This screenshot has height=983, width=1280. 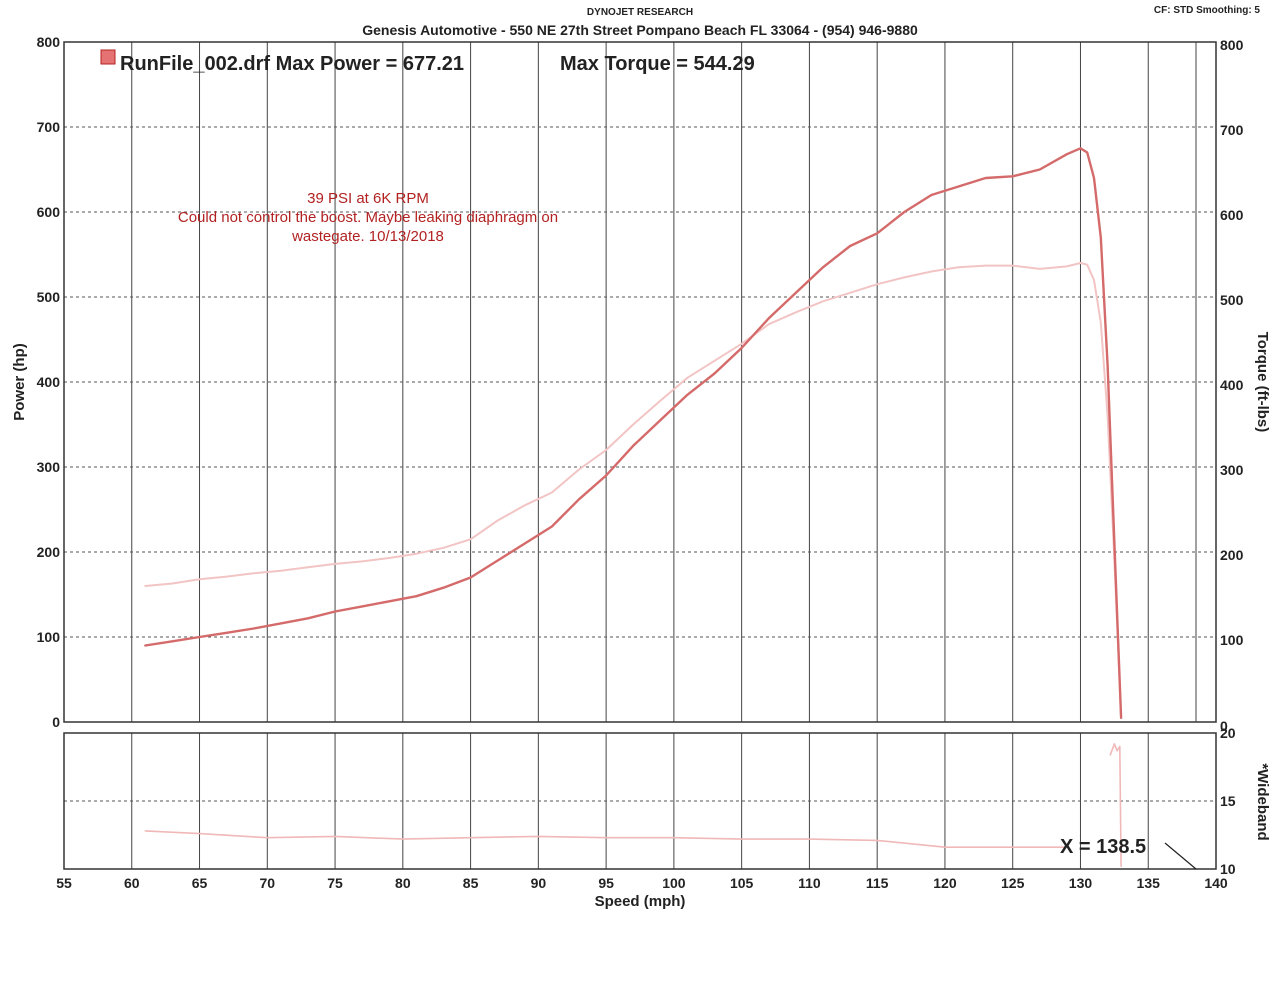 I want to click on x-tick-label: 65, so click(x=200, y=883).